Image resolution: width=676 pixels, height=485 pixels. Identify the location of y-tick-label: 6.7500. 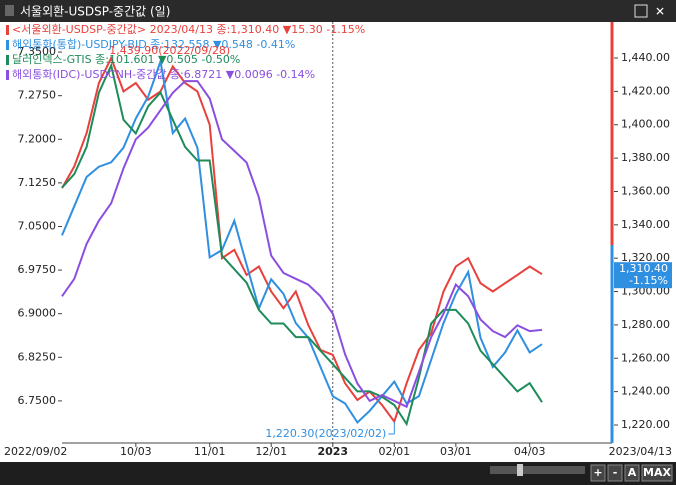
(37, 400).